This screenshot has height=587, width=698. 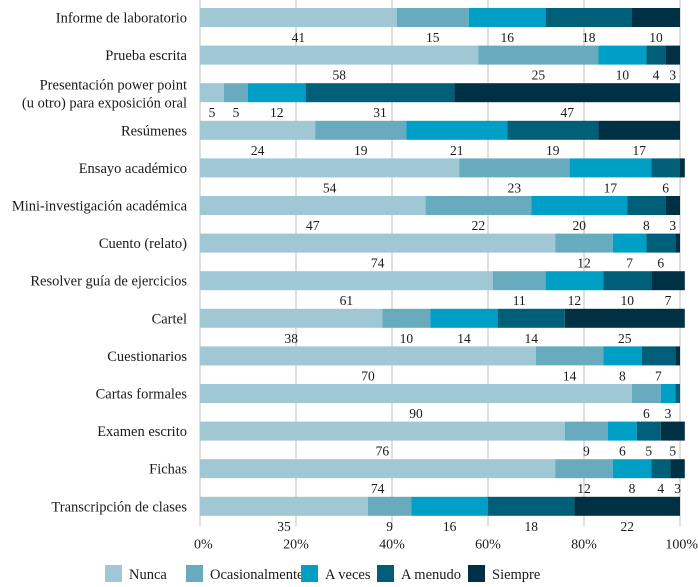 What do you see at coordinates (277, 112) in the screenshot?
I see `value-label: 12` at bounding box center [277, 112].